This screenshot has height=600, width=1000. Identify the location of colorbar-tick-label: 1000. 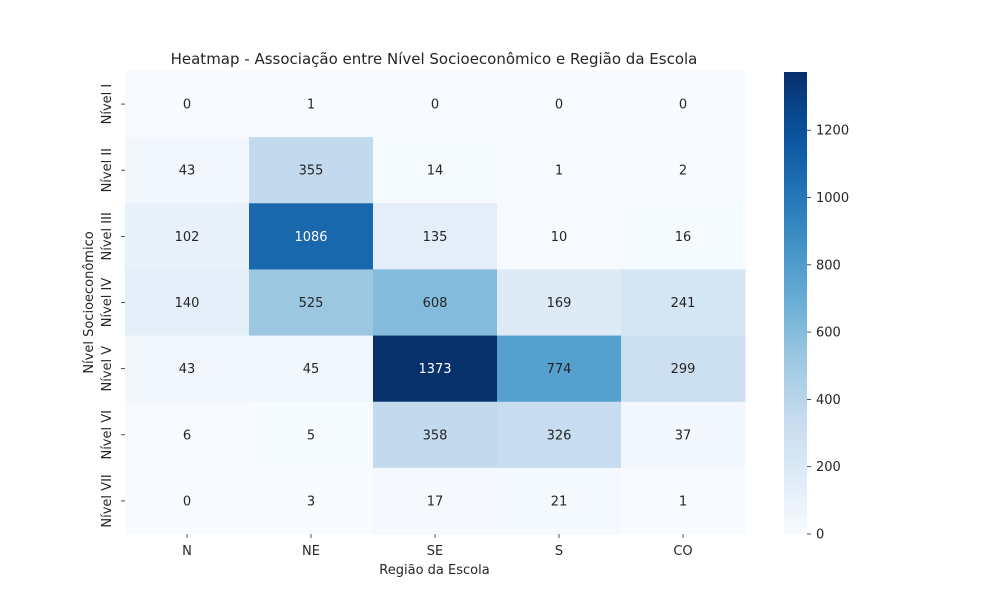
(832, 198).